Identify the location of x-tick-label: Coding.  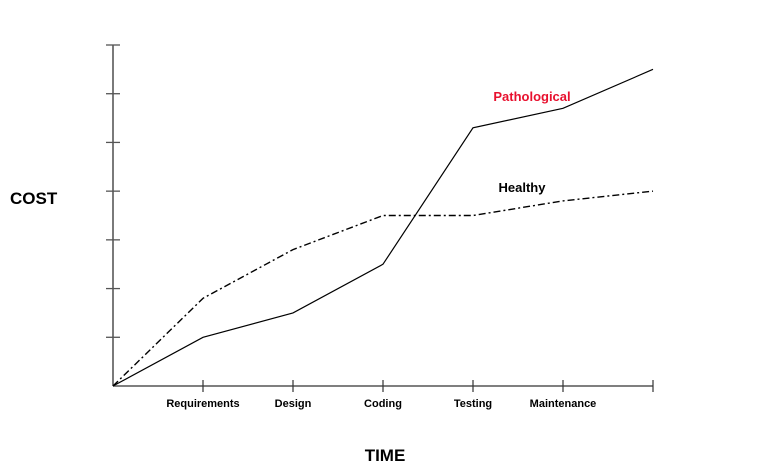
(383, 404).